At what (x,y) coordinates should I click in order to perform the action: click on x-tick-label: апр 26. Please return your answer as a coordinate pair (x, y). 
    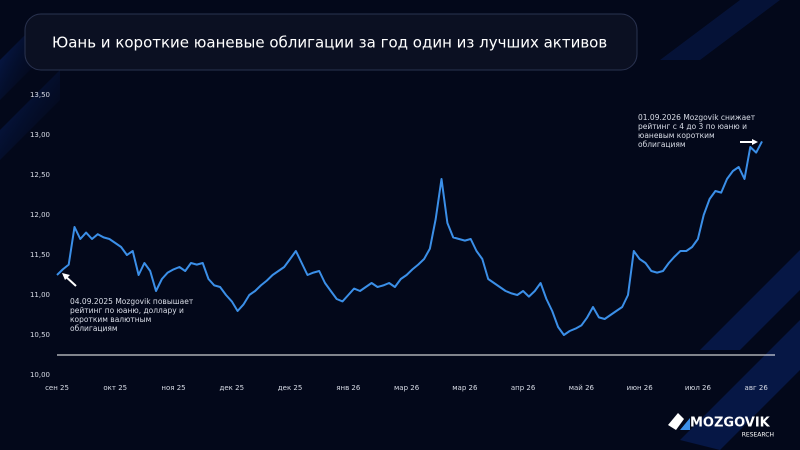
    Looking at the image, I should click on (523, 388).